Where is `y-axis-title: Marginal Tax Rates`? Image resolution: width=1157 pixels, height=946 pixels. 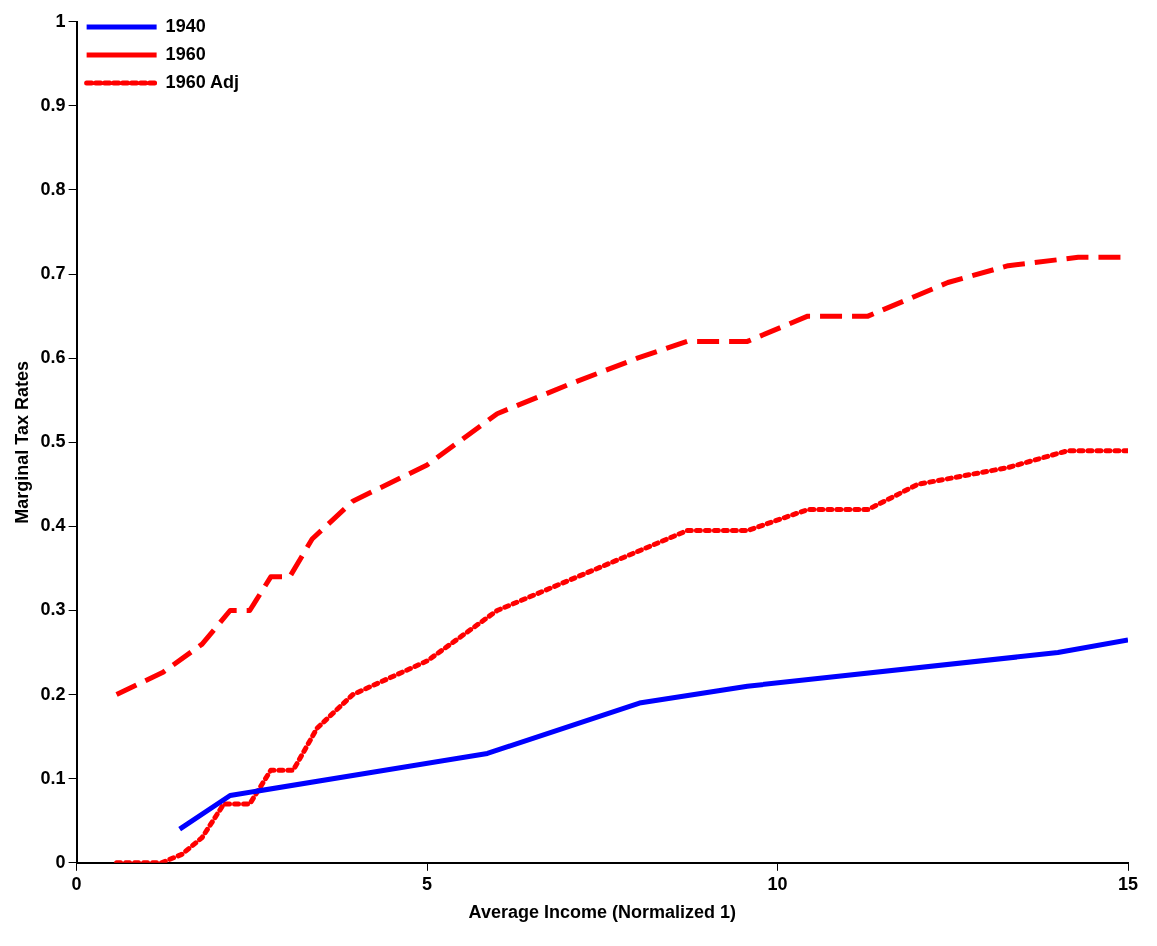 y-axis-title: Marginal Tax Rates is located at coordinates (21, 442).